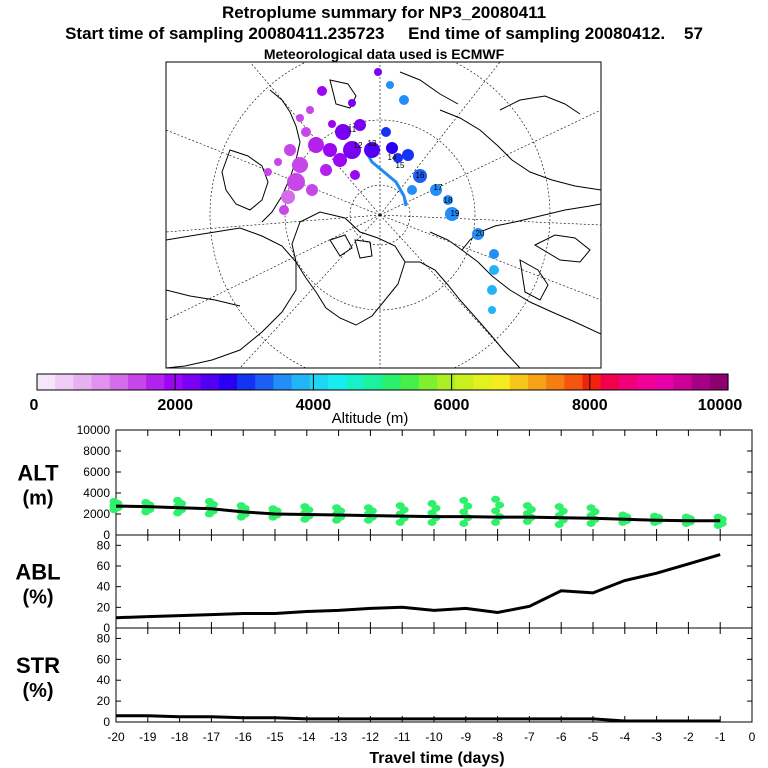 The width and height of the screenshot is (768, 768). Describe the element at coordinates (480, 233) in the screenshot. I see `plume-cluster-label: 20` at that location.